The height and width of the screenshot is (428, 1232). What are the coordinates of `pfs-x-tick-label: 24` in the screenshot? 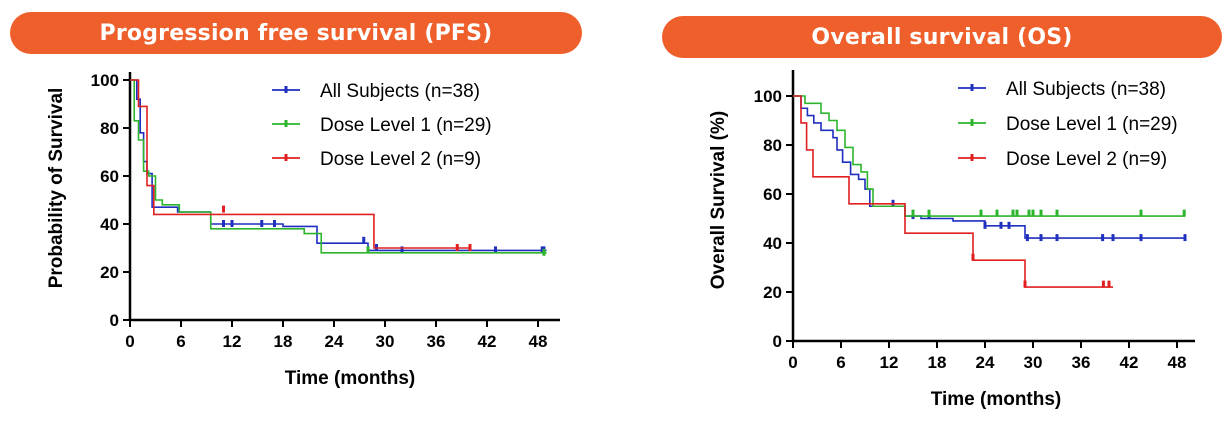 It's located at (334, 341).